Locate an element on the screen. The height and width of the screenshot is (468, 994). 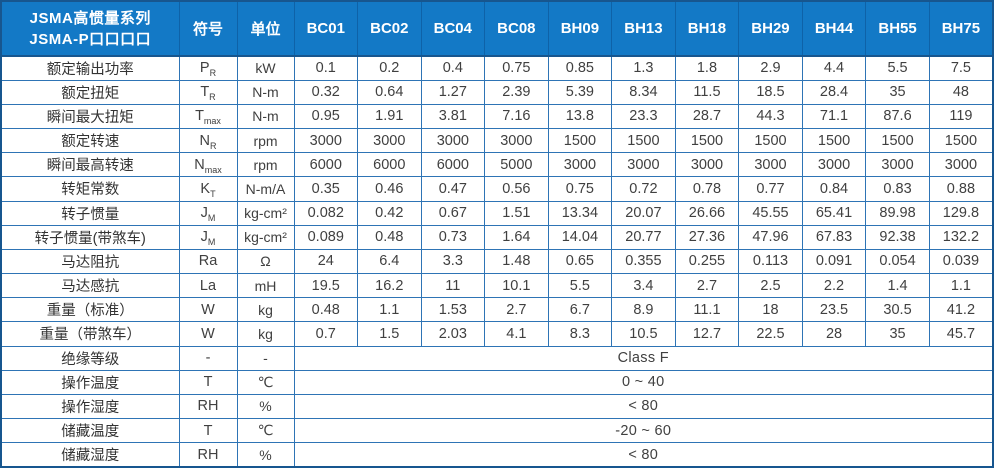
table-row: 操作温度 T ℃ 0 ~ 40 is located at coordinates (497, 382).